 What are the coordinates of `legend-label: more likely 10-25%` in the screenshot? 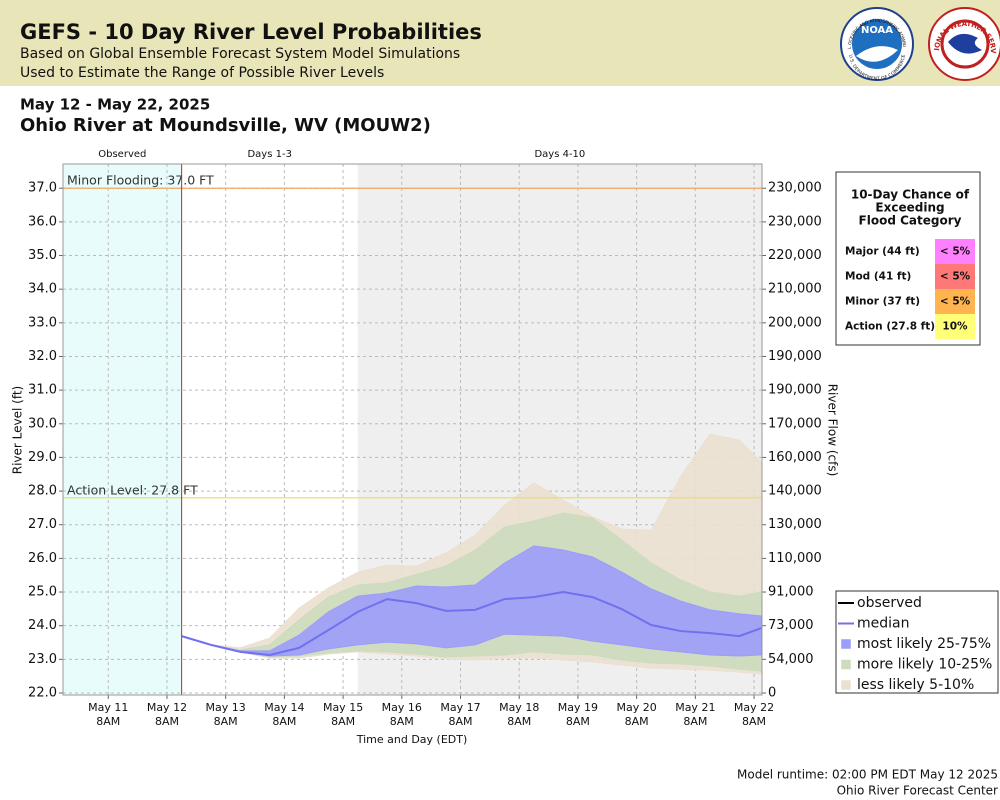 It's located at (924, 665).